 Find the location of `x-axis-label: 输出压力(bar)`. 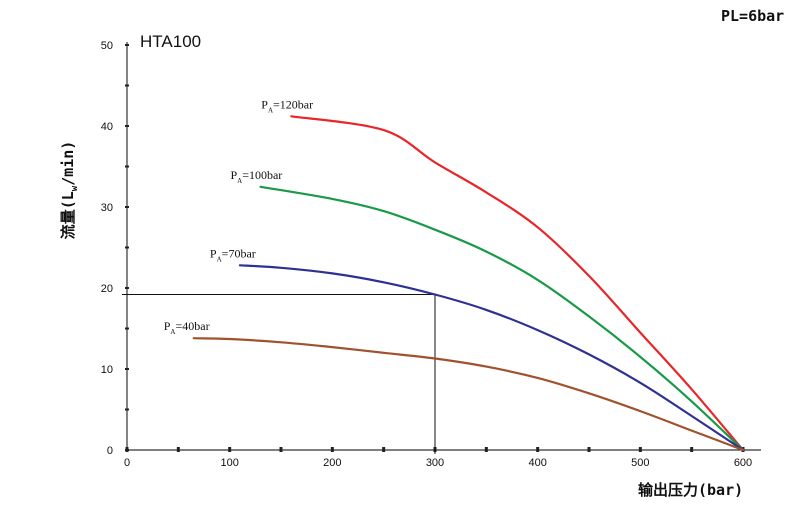

x-axis-label: 输出压力(bar) is located at coordinates (690, 490).